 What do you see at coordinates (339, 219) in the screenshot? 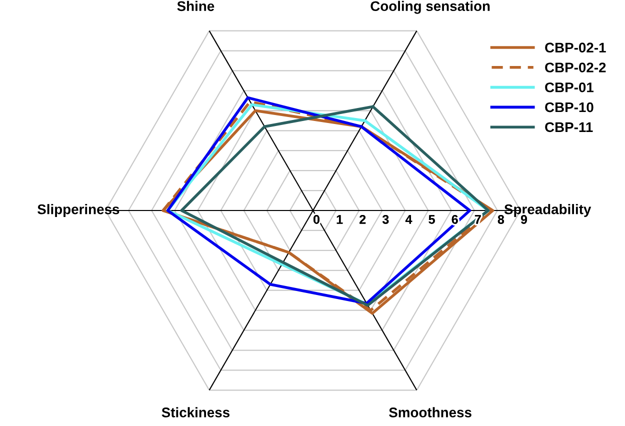
I see `y-tick-label: 1` at bounding box center [339, 219].